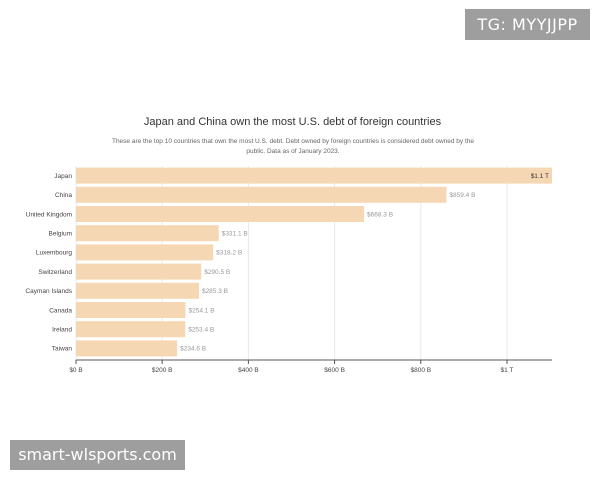 This screenshot has height=480, width=600. Describe the element at coordinates (202, 310) in the screenshot. I see `value-label: $254.1 B` at that location.